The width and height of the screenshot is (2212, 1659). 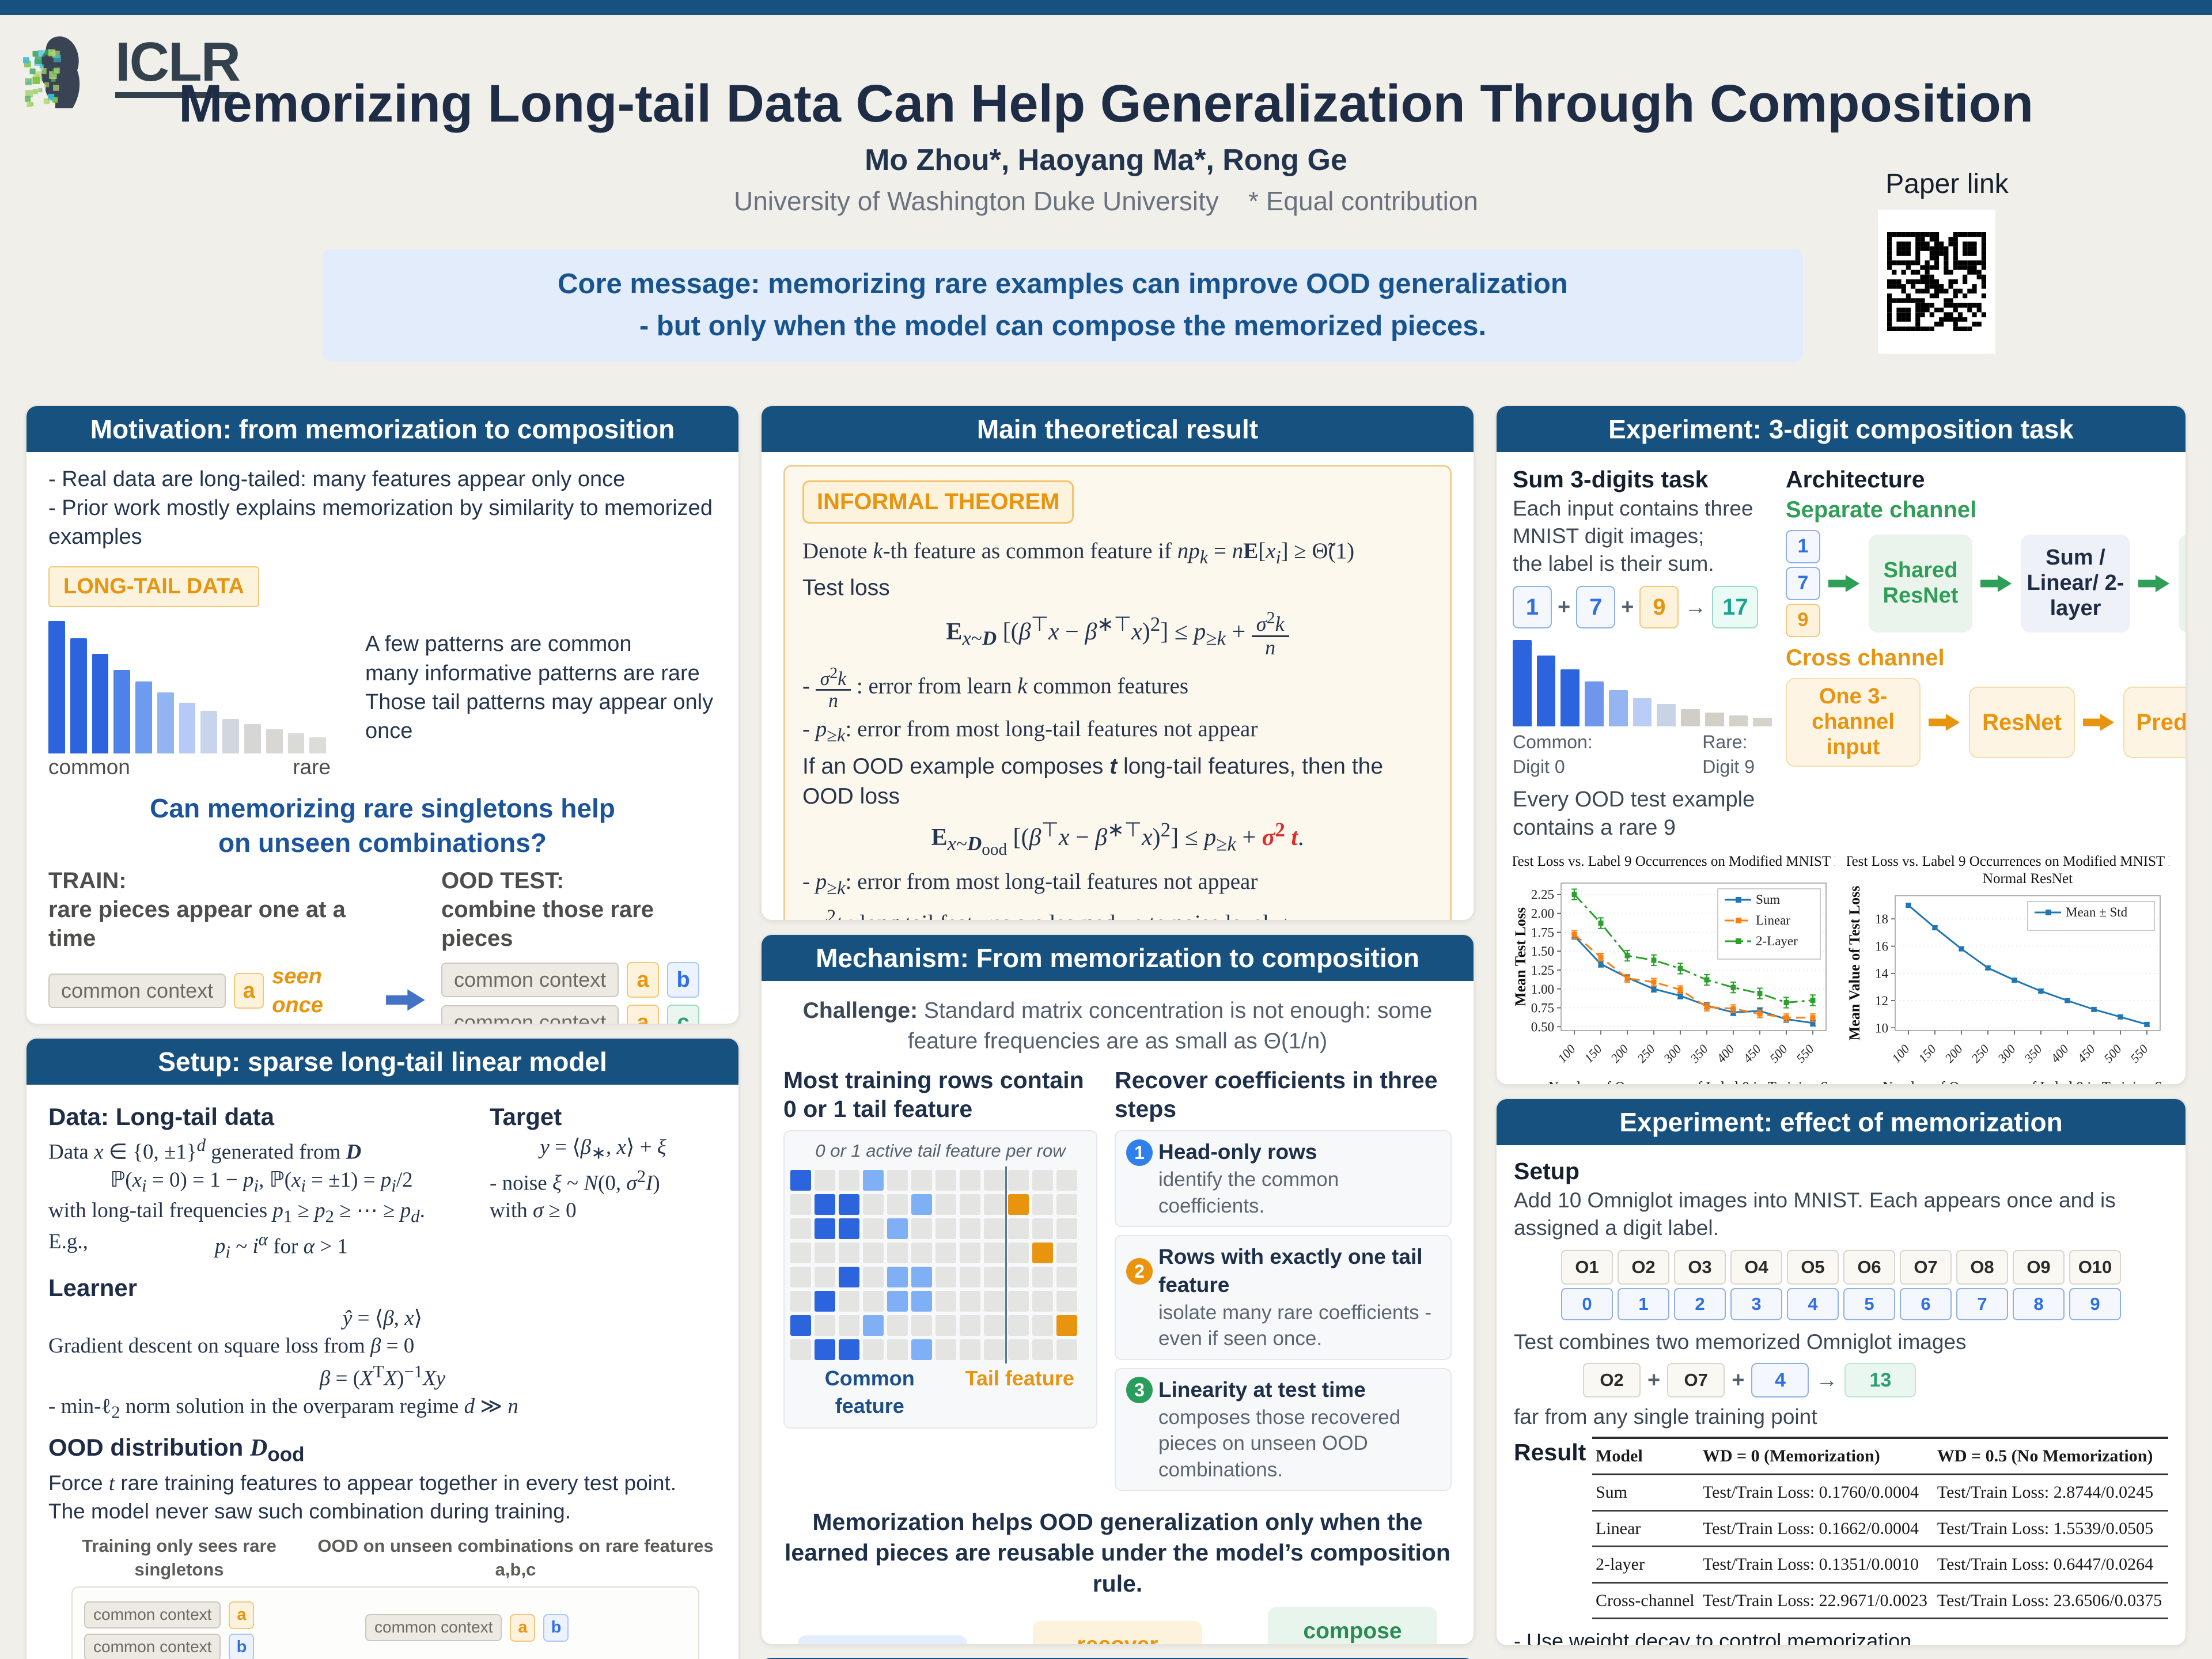 I want to click on y-tick-label: 1.25, so click(x=1542, y=970).